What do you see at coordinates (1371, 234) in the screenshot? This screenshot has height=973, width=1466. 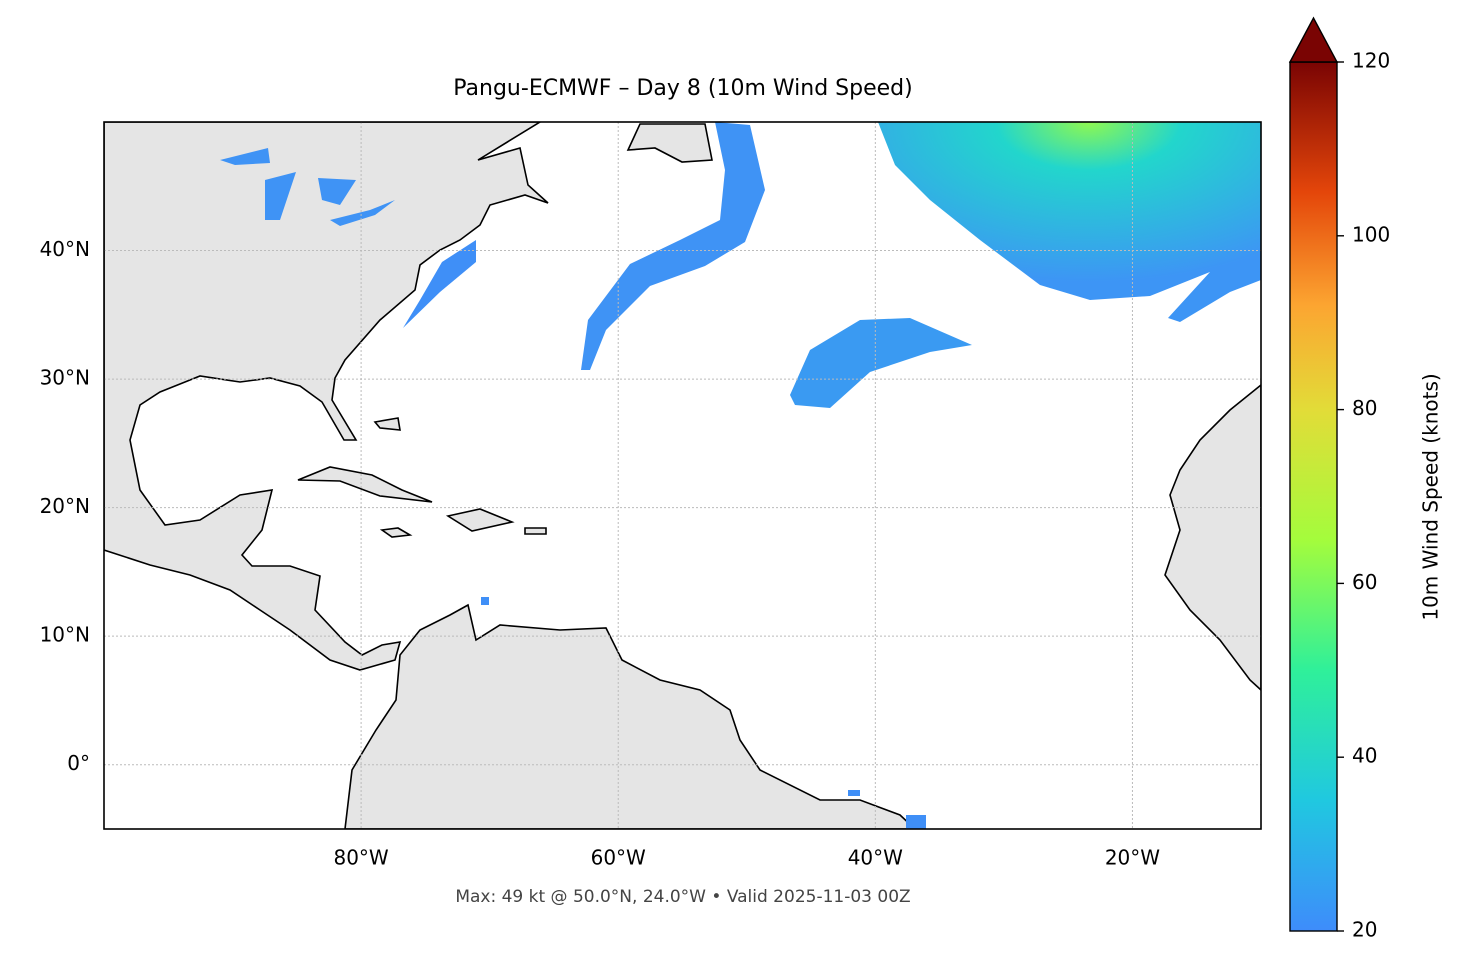 I see `colorbar-tick-label: 100` at bounding box center [1371, 234].